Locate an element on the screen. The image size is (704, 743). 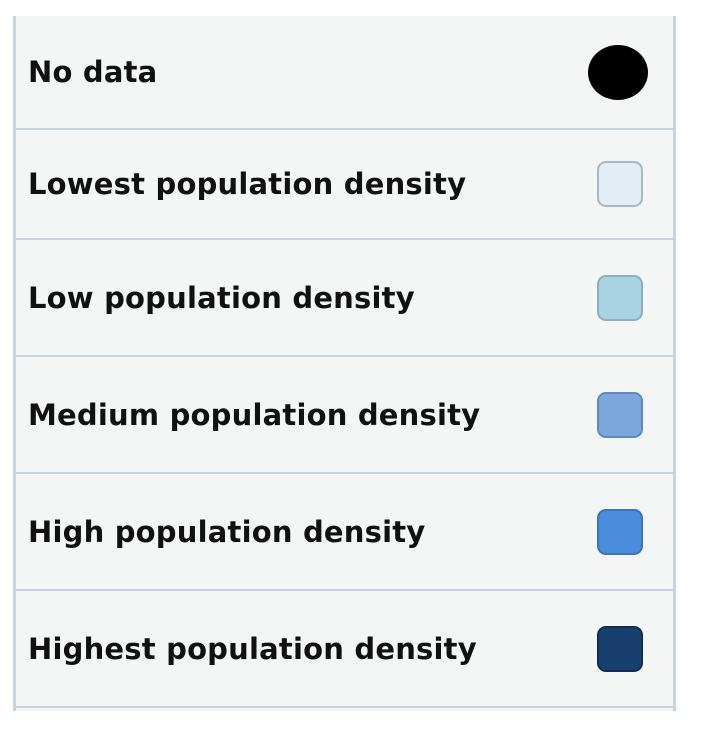
legend-label: Medium population density is located at coordinates (254, 414).